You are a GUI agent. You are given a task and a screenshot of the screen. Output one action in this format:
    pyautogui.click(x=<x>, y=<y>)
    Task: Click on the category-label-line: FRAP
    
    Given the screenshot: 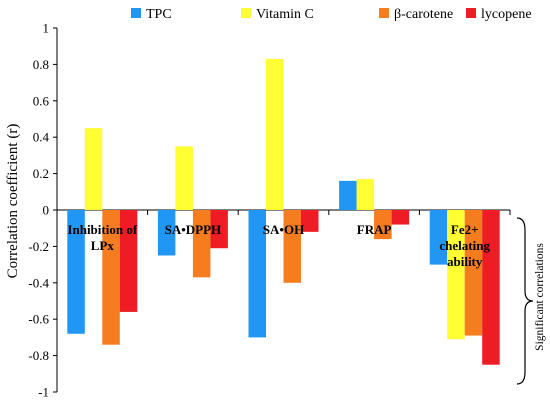 What is the action you would take?
    pyautogui.click(x=374, y=229)
    